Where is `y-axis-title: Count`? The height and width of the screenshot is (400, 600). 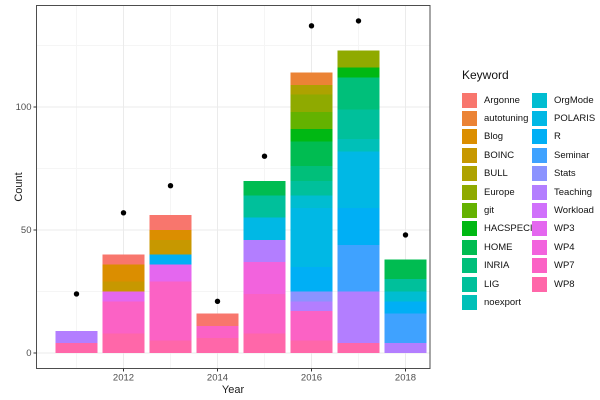 y-axis-title: Count is located at coordinates (19, 187).